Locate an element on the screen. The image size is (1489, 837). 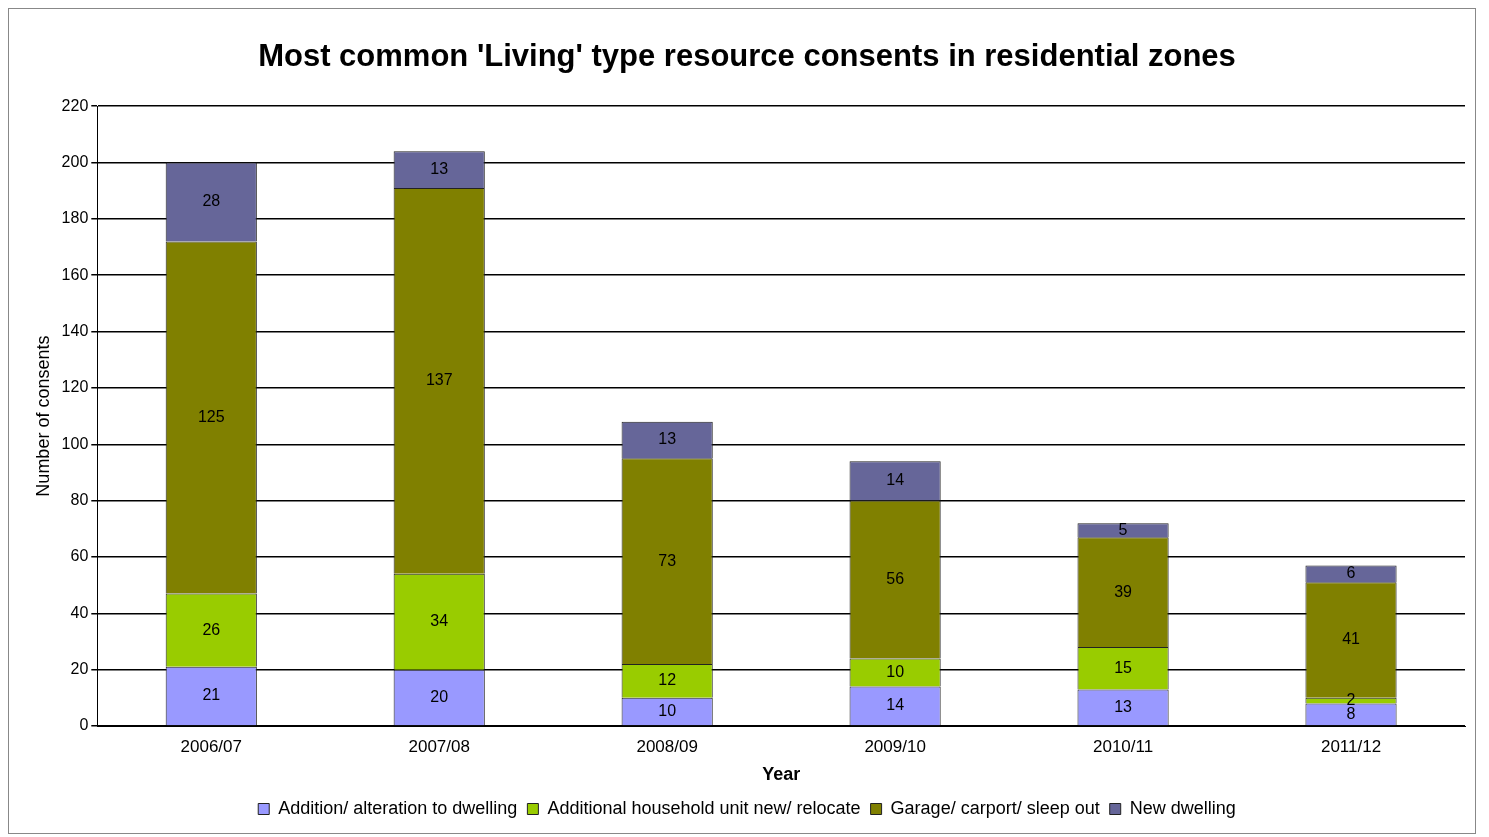
data-label: 28 is located at coordinates (211, 201).